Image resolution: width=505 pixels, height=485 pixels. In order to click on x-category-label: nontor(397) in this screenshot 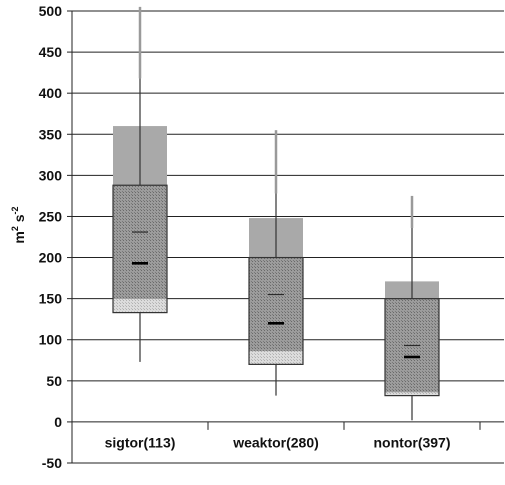, I will do `click(412, 442)`.